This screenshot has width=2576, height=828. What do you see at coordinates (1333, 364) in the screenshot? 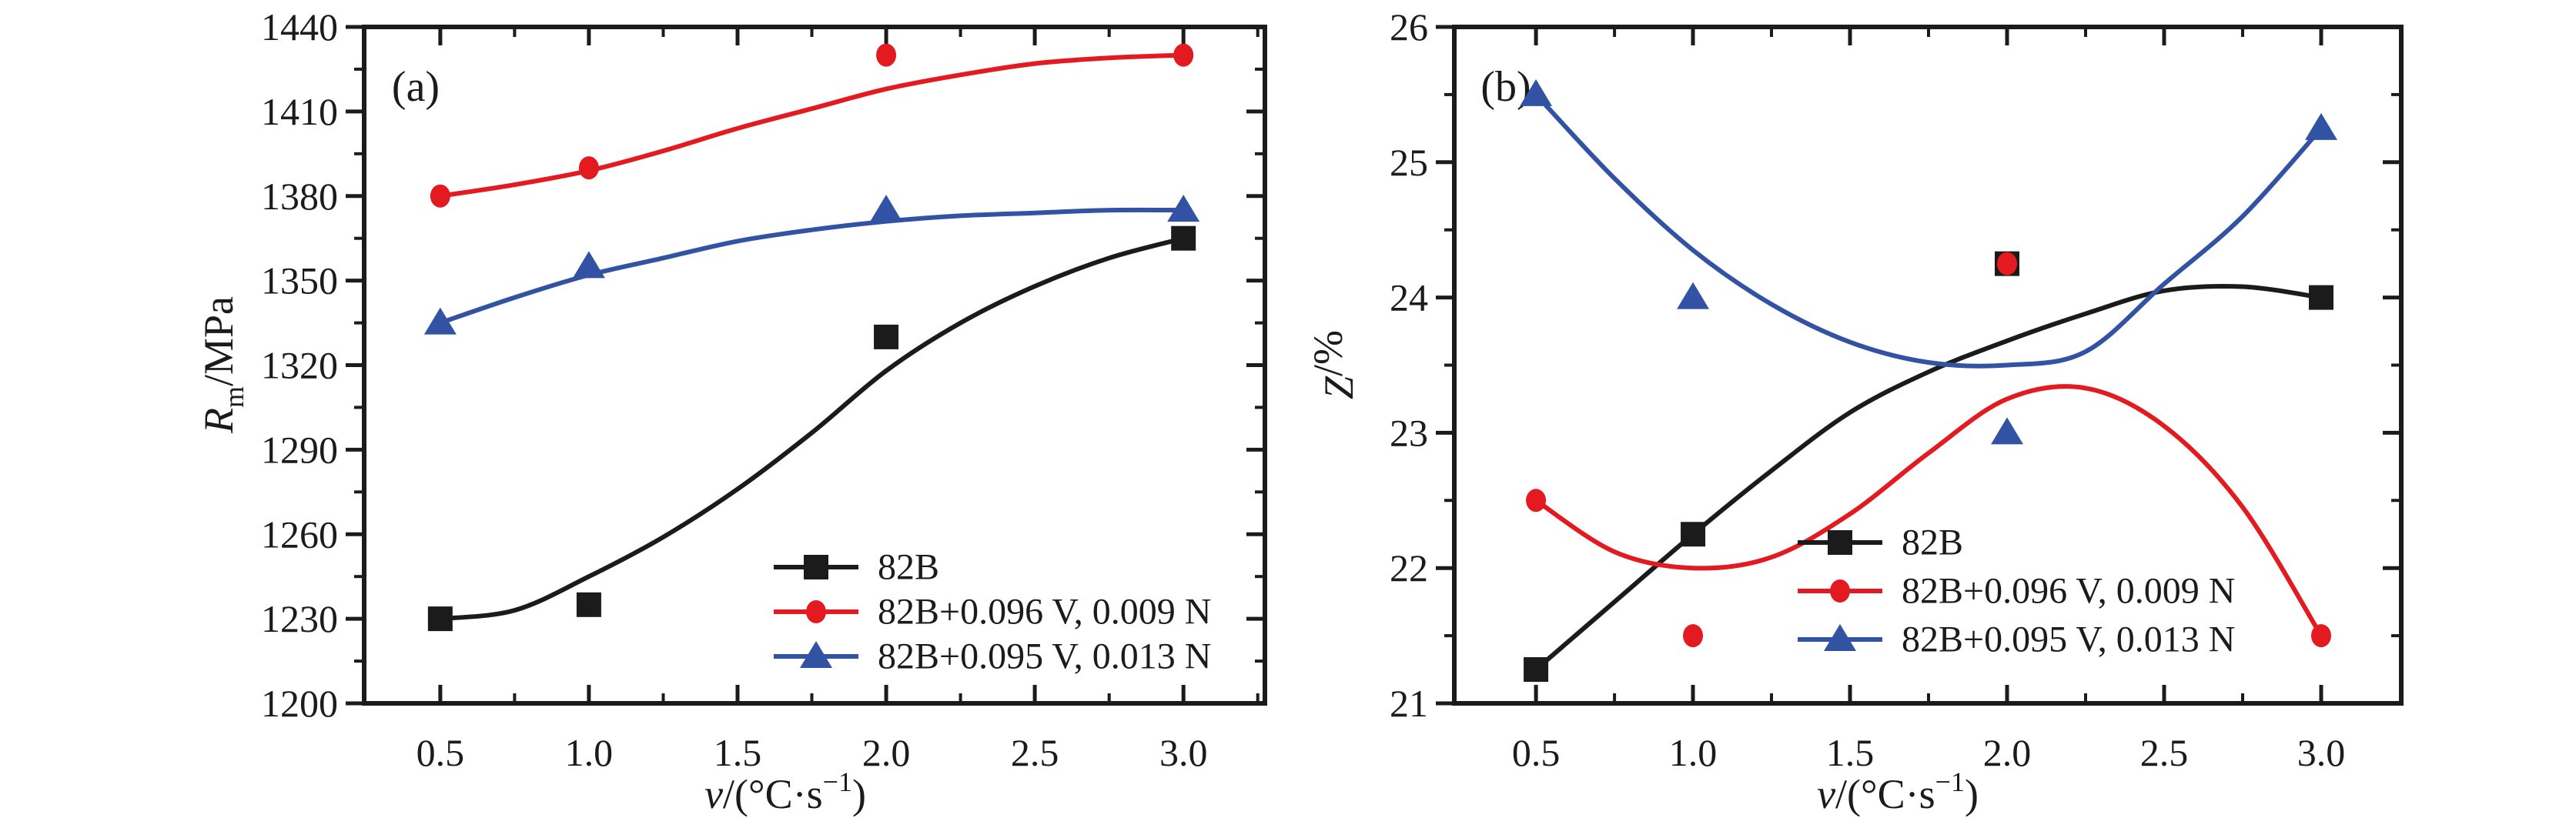
I see `y-axis-title: Z/%` at bounding box center [1333, 364].